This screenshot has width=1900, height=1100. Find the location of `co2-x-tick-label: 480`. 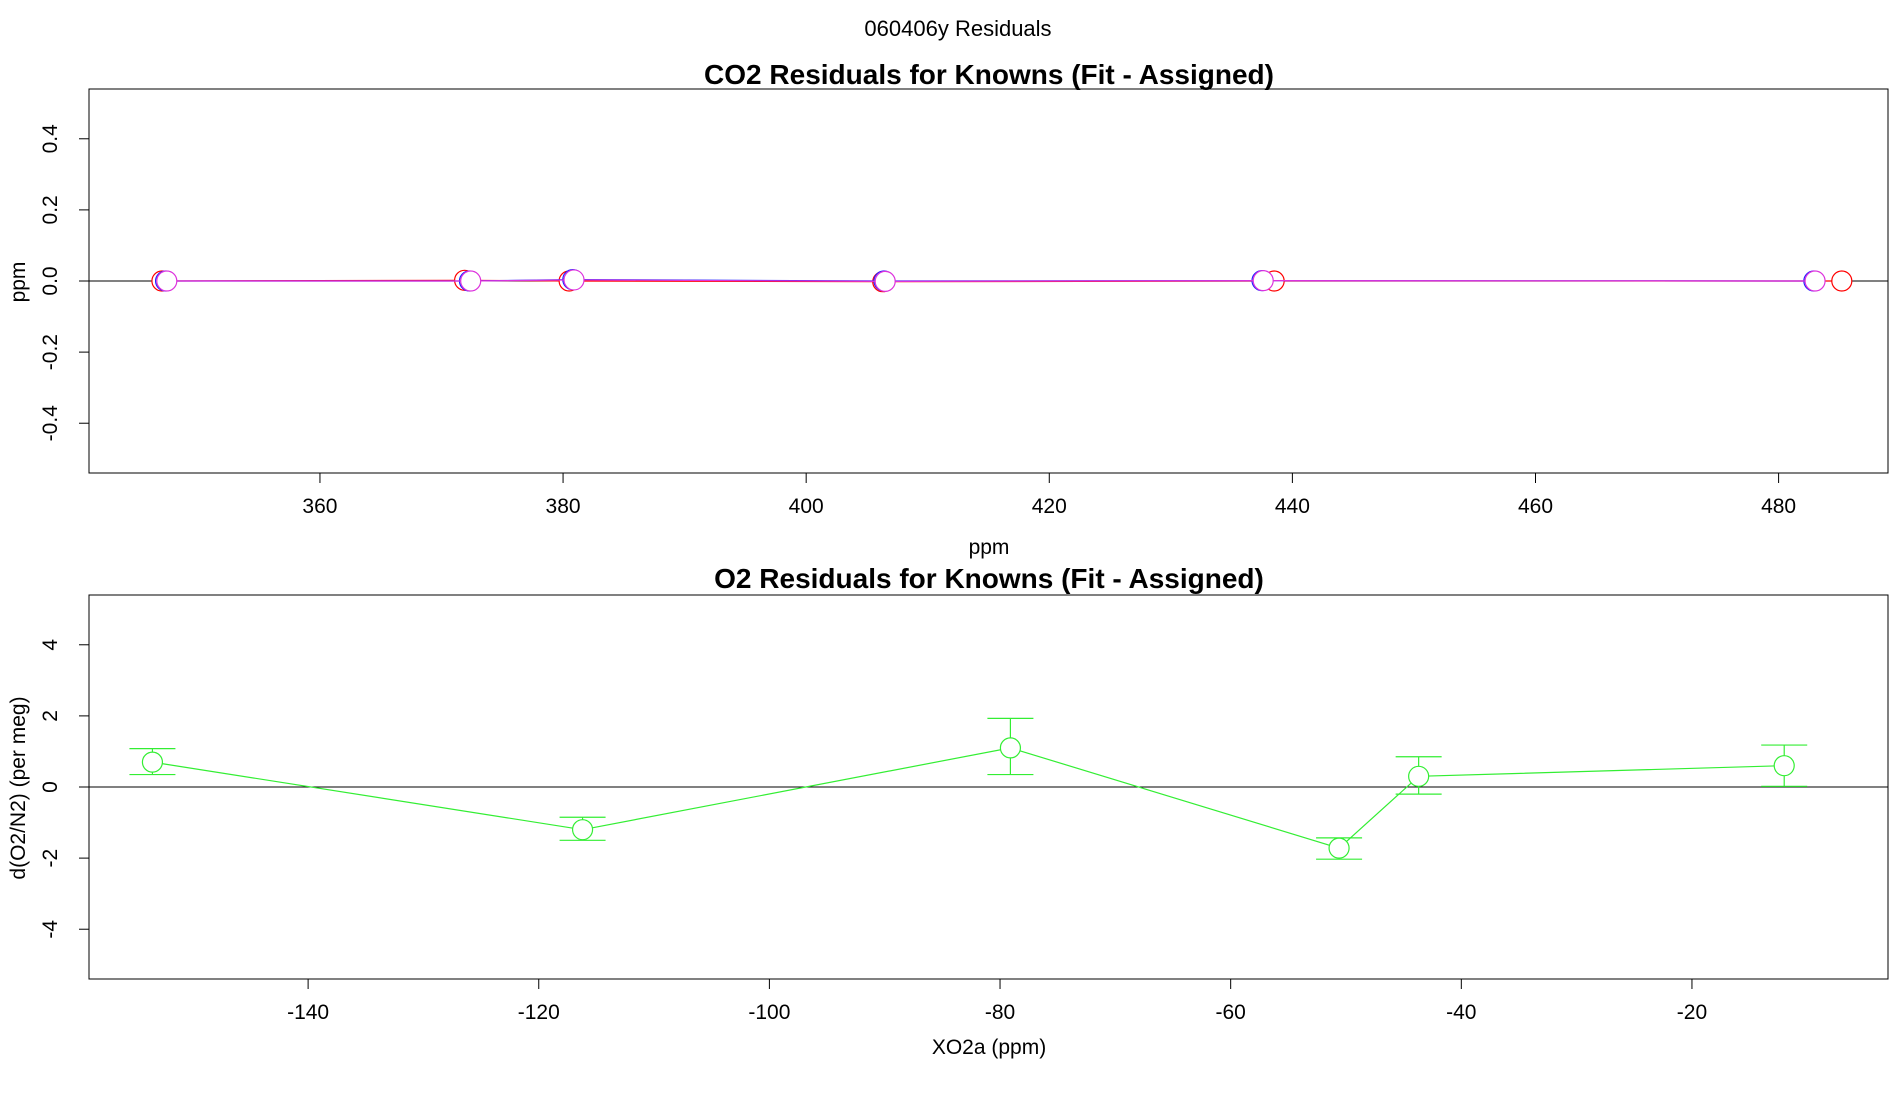

co2-x-tick-label: 480 is located at coordinates (1778, 506).